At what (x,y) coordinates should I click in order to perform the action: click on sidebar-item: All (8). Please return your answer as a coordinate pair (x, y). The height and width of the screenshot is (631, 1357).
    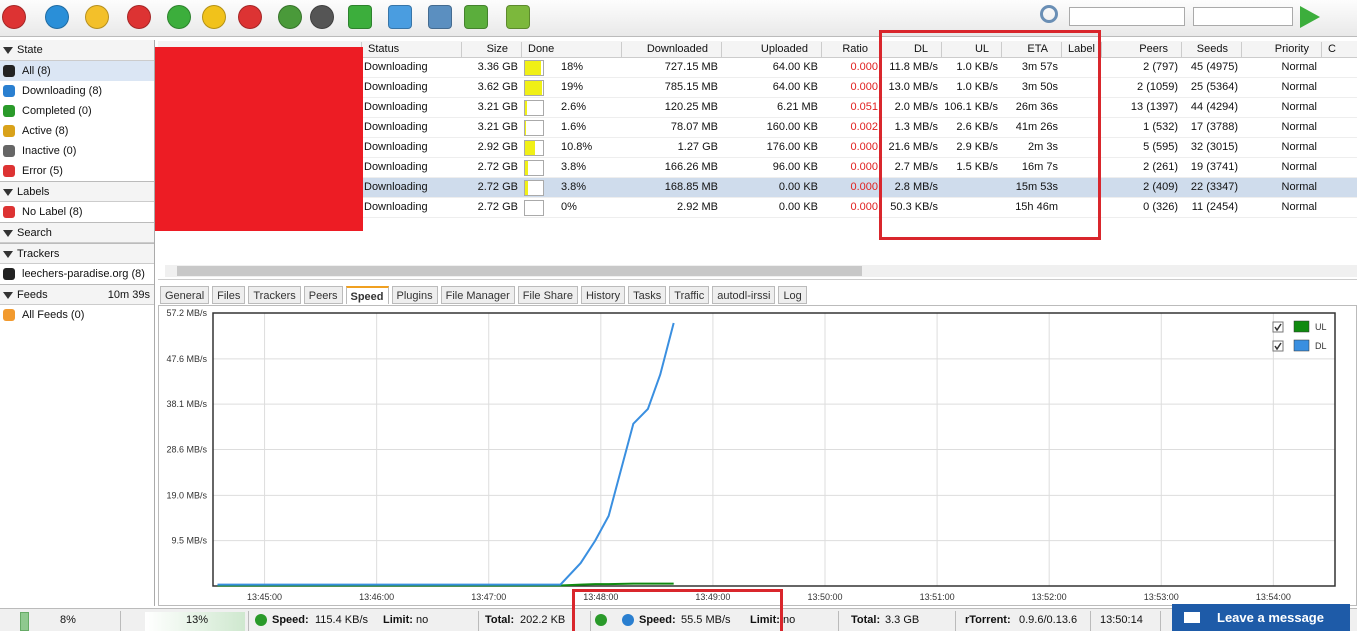
    Looking at the image, I should click on (77, 71).